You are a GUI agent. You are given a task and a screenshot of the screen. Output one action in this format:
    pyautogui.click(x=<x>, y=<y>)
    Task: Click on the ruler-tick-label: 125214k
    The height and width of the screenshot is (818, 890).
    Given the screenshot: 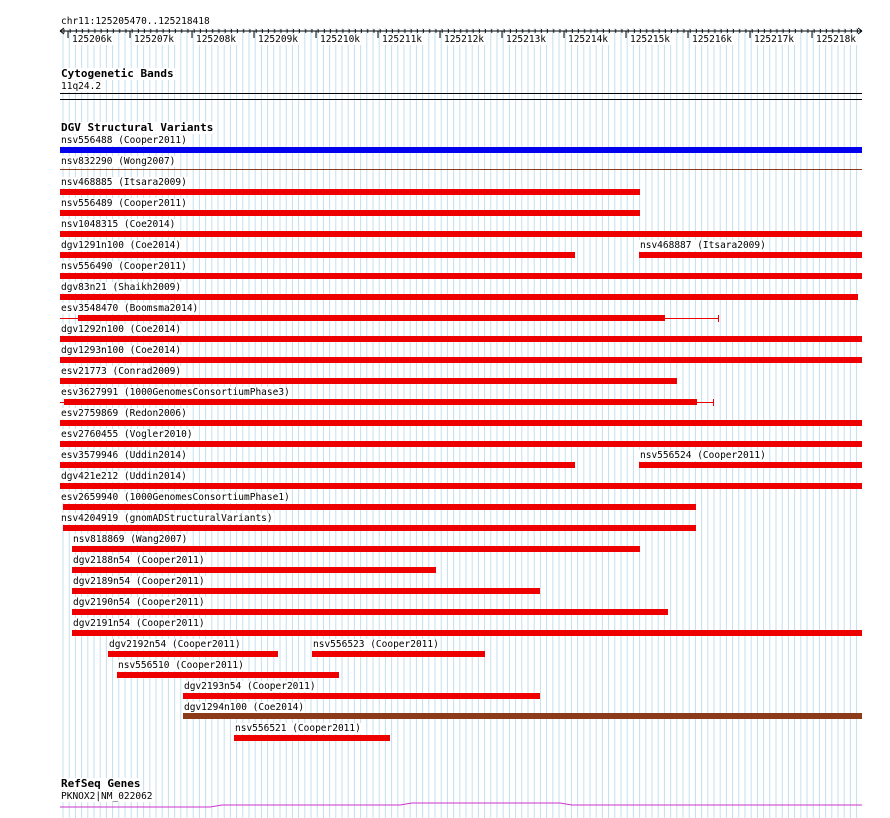 What is the action you would take?
    pyautogui.click(x=588, y=39)
    